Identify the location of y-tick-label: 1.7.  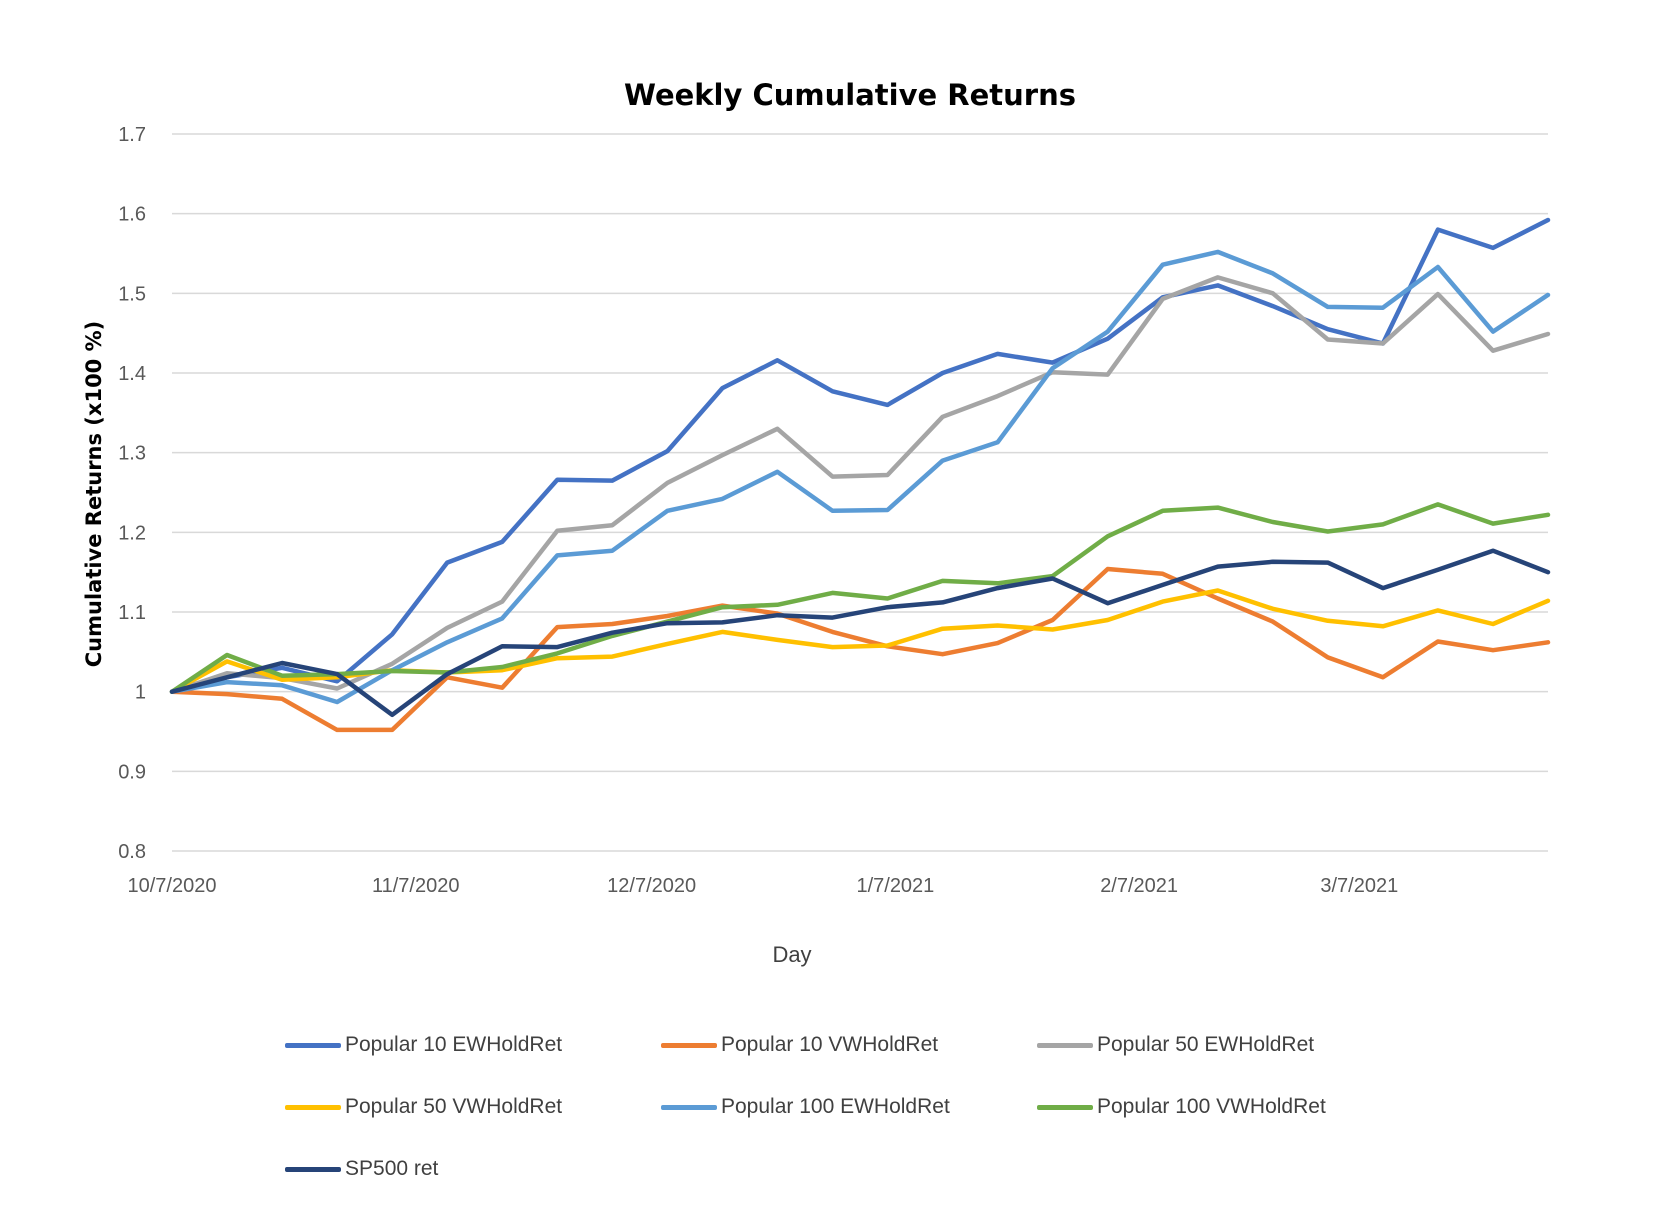
(132, 135).